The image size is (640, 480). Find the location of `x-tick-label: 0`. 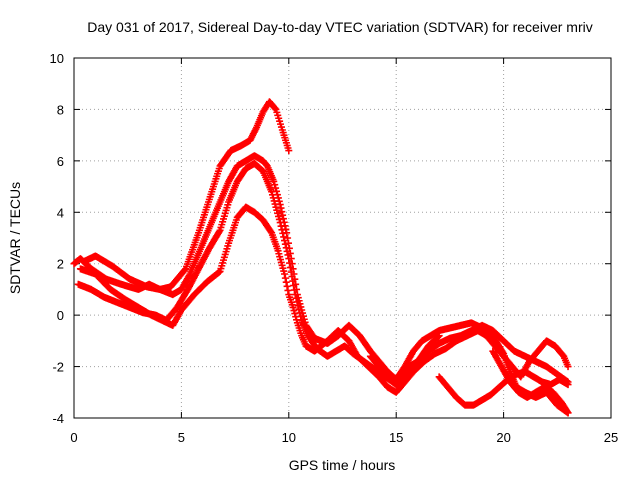

x-tick-label: 0 is located at coordinates (73, 437).